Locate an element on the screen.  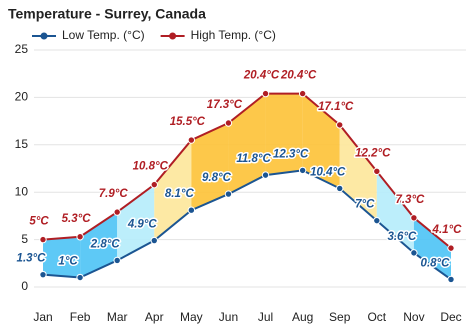
y-tick-label: 0 is located at coordinates (24, 286).